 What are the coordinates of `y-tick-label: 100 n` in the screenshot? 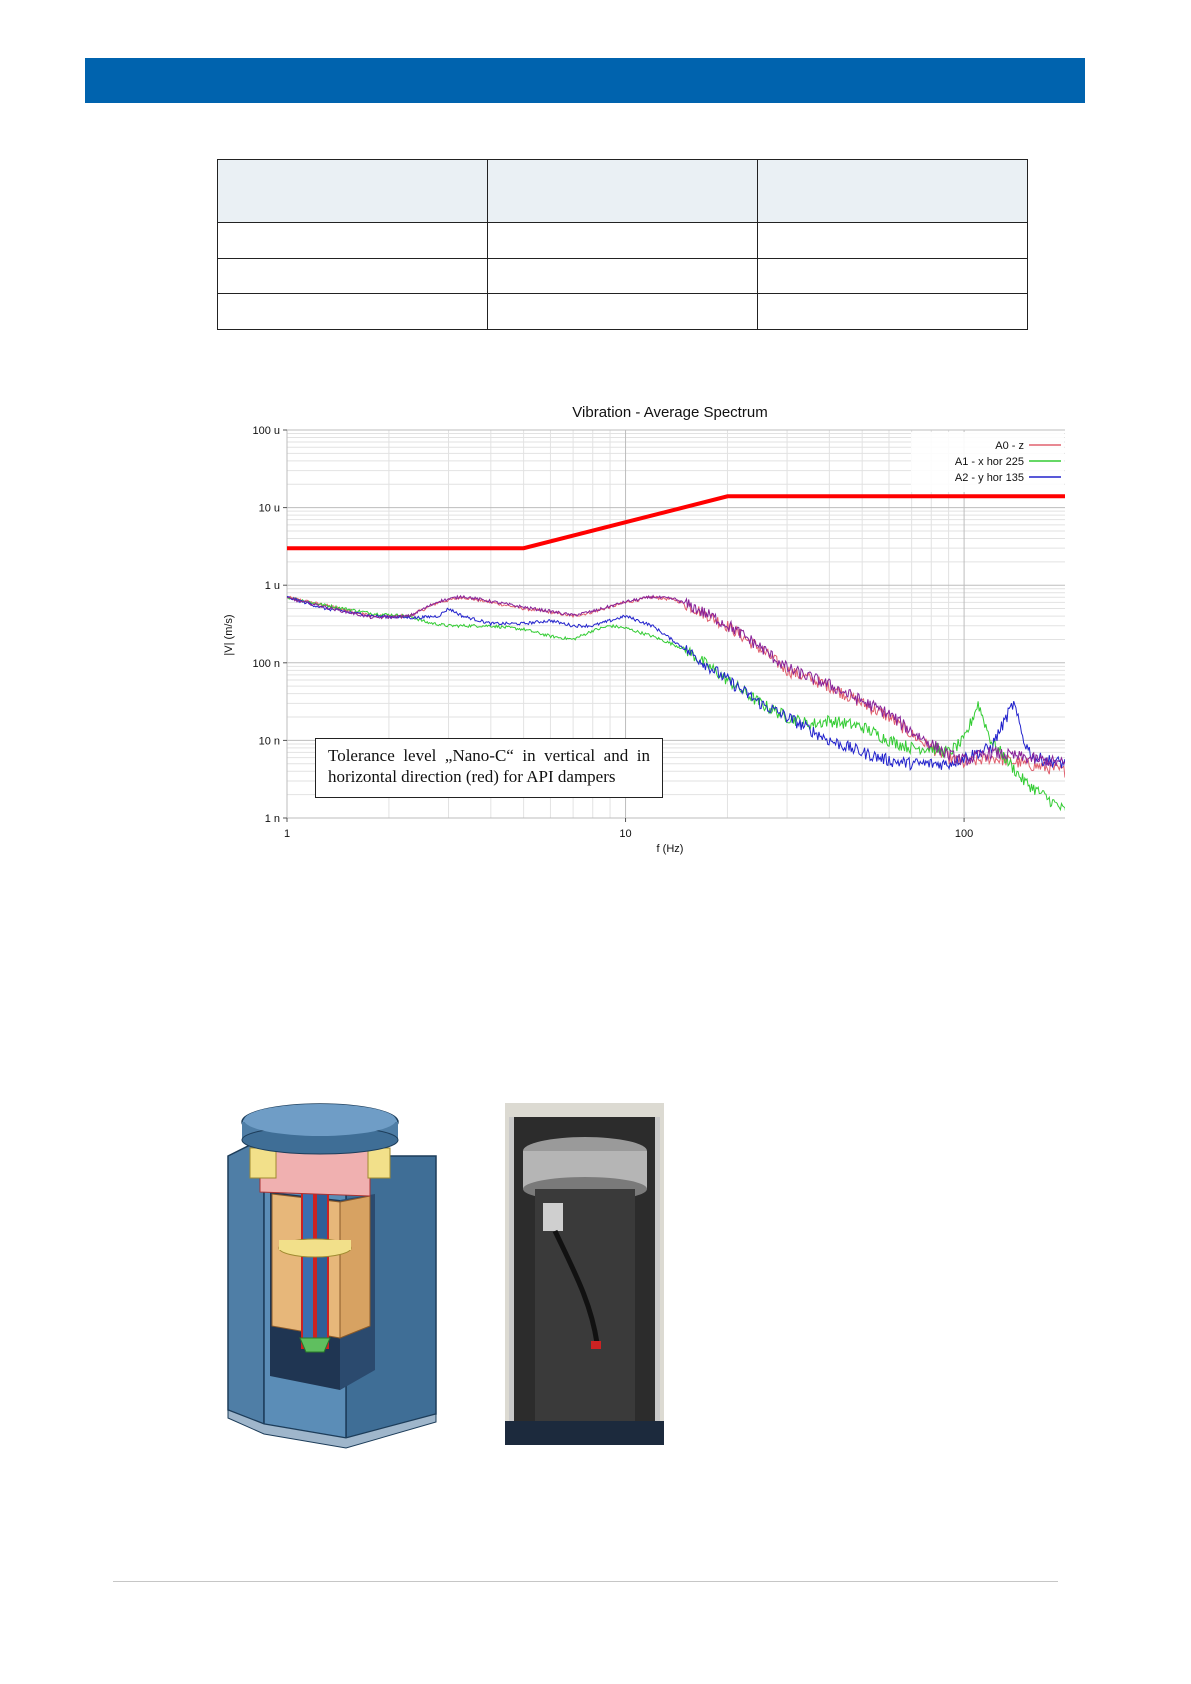 It's located at (266, 664).